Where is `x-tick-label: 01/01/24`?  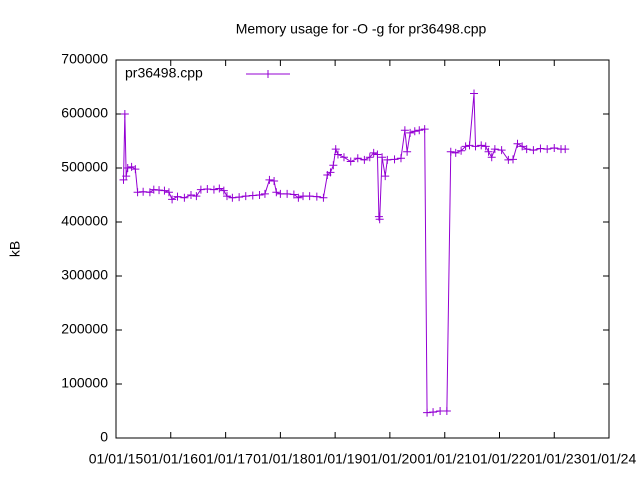
x-tick-label: 01/01/24 is located at coordinates (609, 459).